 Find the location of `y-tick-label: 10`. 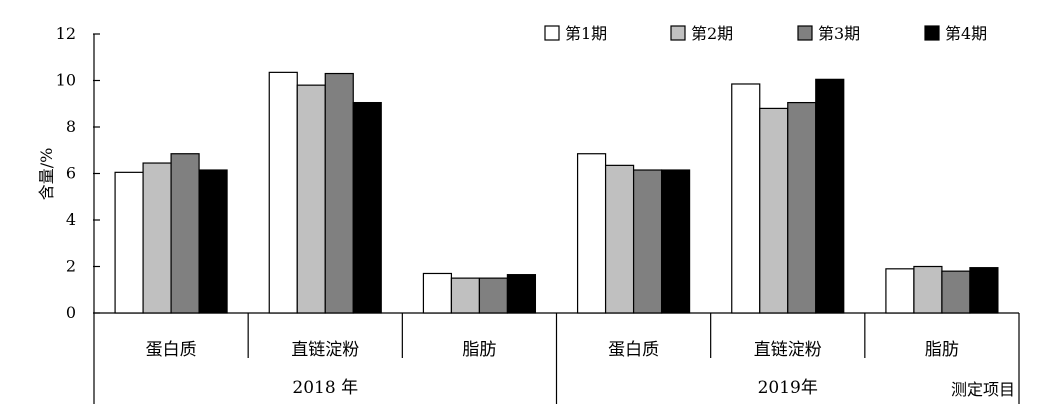

y-tick-label: 10 is located at coordinates (66, 80).